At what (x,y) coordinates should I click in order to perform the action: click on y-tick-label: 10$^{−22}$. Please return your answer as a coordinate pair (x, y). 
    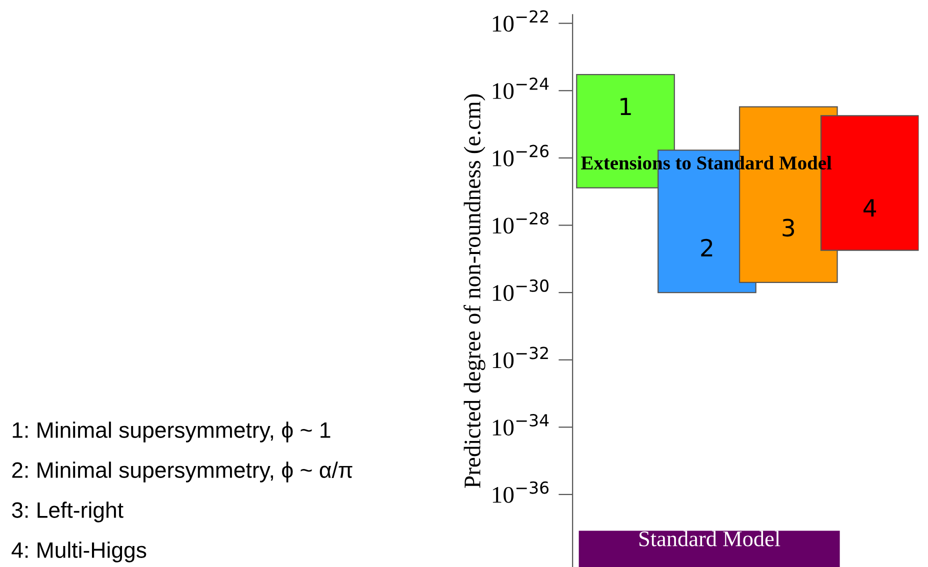
    Looking at the image, I should click on (520, 21).